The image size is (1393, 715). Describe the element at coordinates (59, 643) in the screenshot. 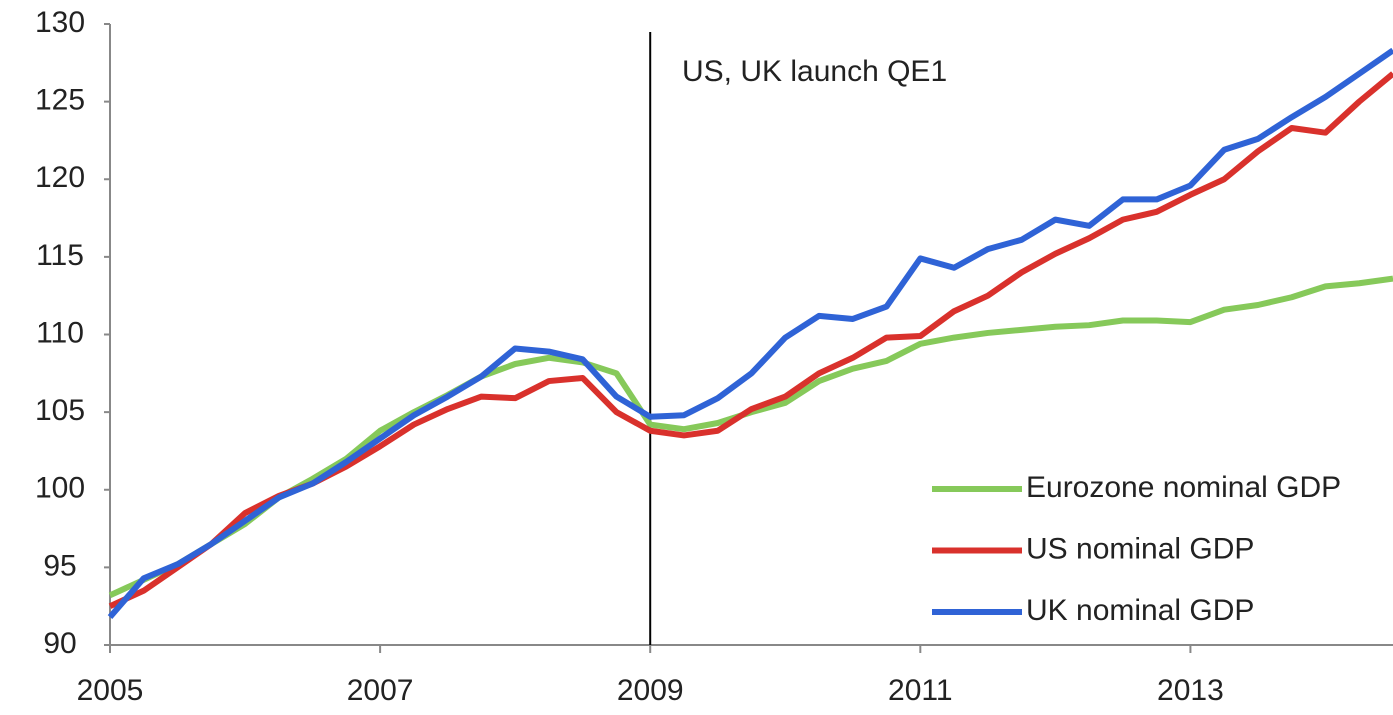

I see `y-tick-label: 90` at that location.